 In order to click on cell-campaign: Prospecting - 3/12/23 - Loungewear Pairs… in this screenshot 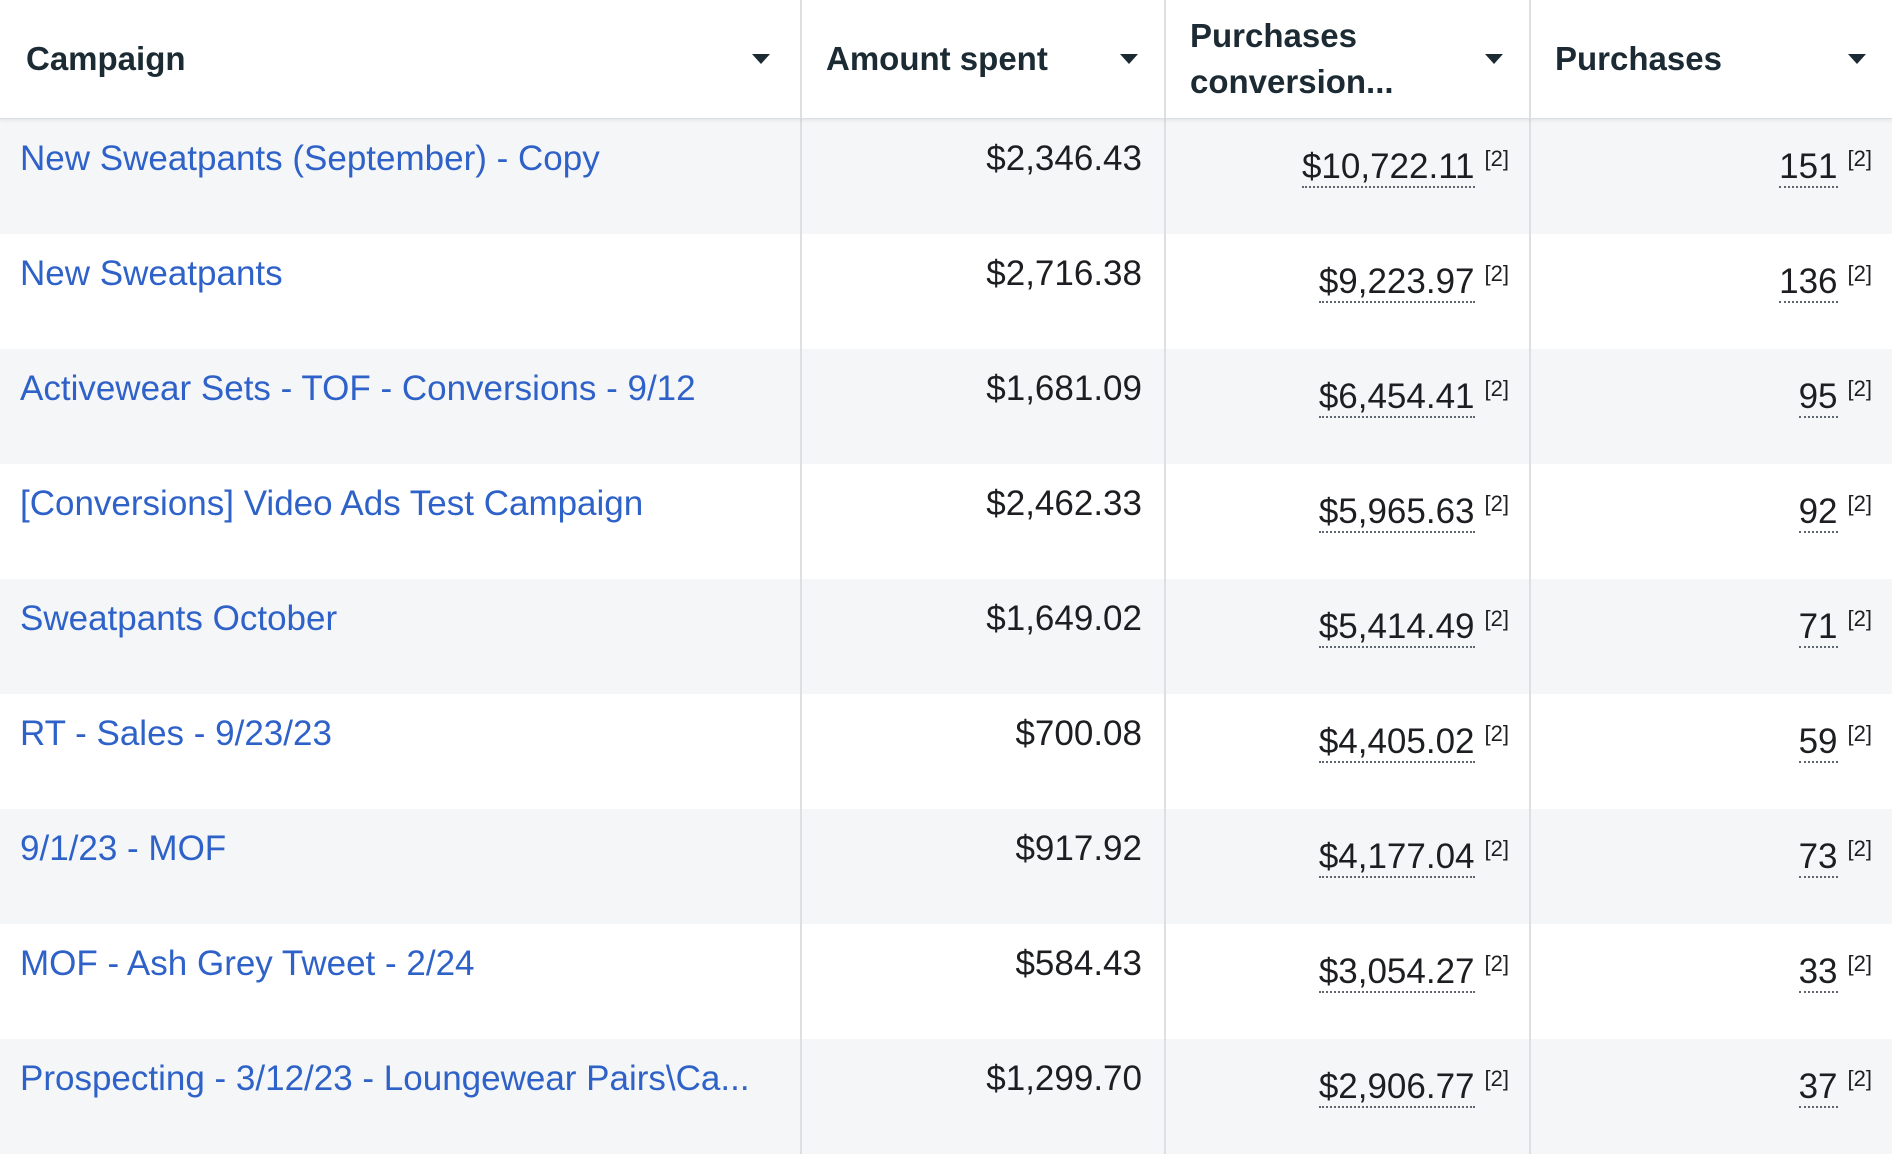, I will do `click(400, 1096)`.